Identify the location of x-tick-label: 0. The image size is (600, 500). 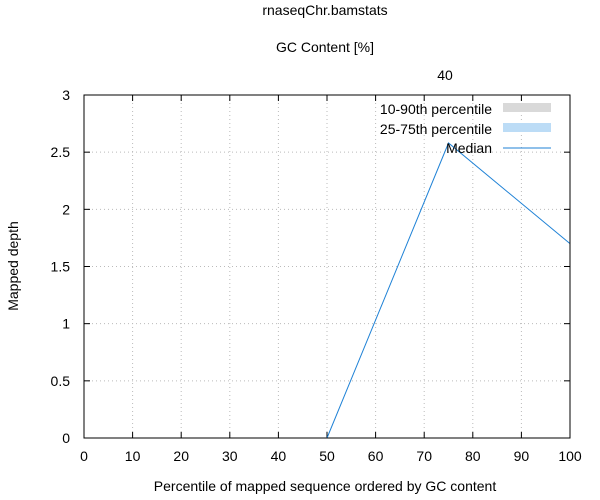
(84, 456).